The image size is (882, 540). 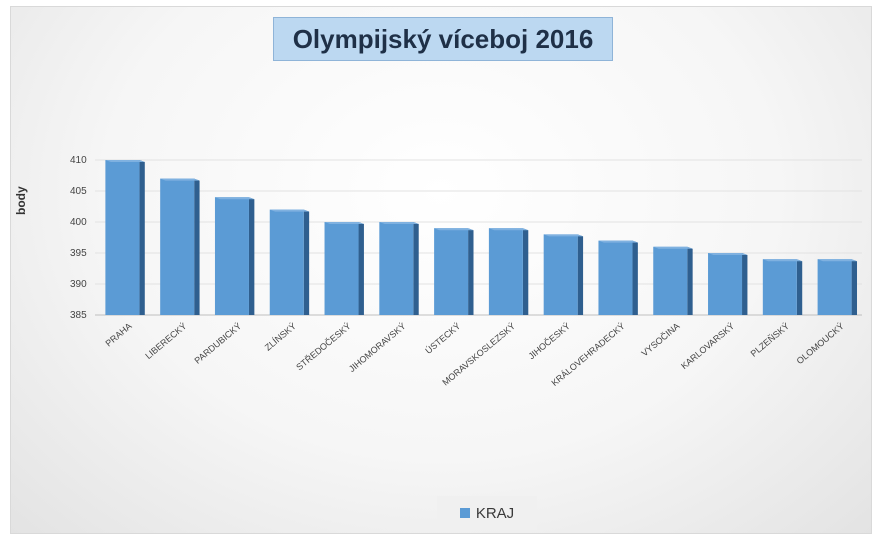 I want to click on x-category-label: KARLOVARSKÝ, so click(x=707, y=346).